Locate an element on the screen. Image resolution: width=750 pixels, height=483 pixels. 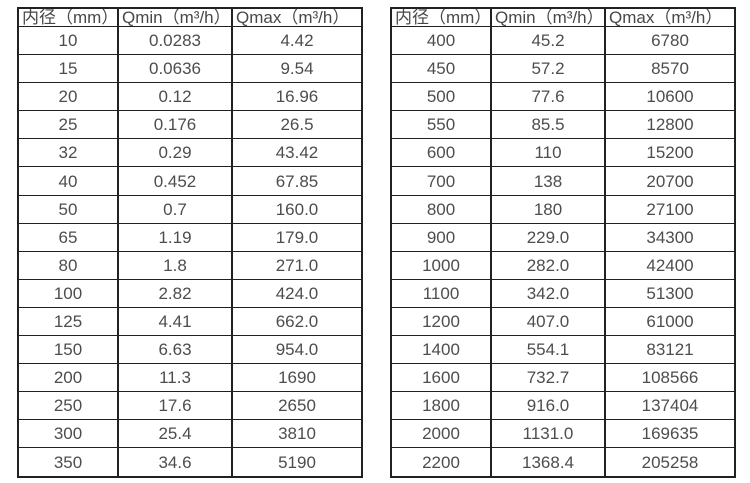
header-row: 内径（mm） Qmin（m³/h） Qmax（m³/h） is located at coordinates (190, 17).